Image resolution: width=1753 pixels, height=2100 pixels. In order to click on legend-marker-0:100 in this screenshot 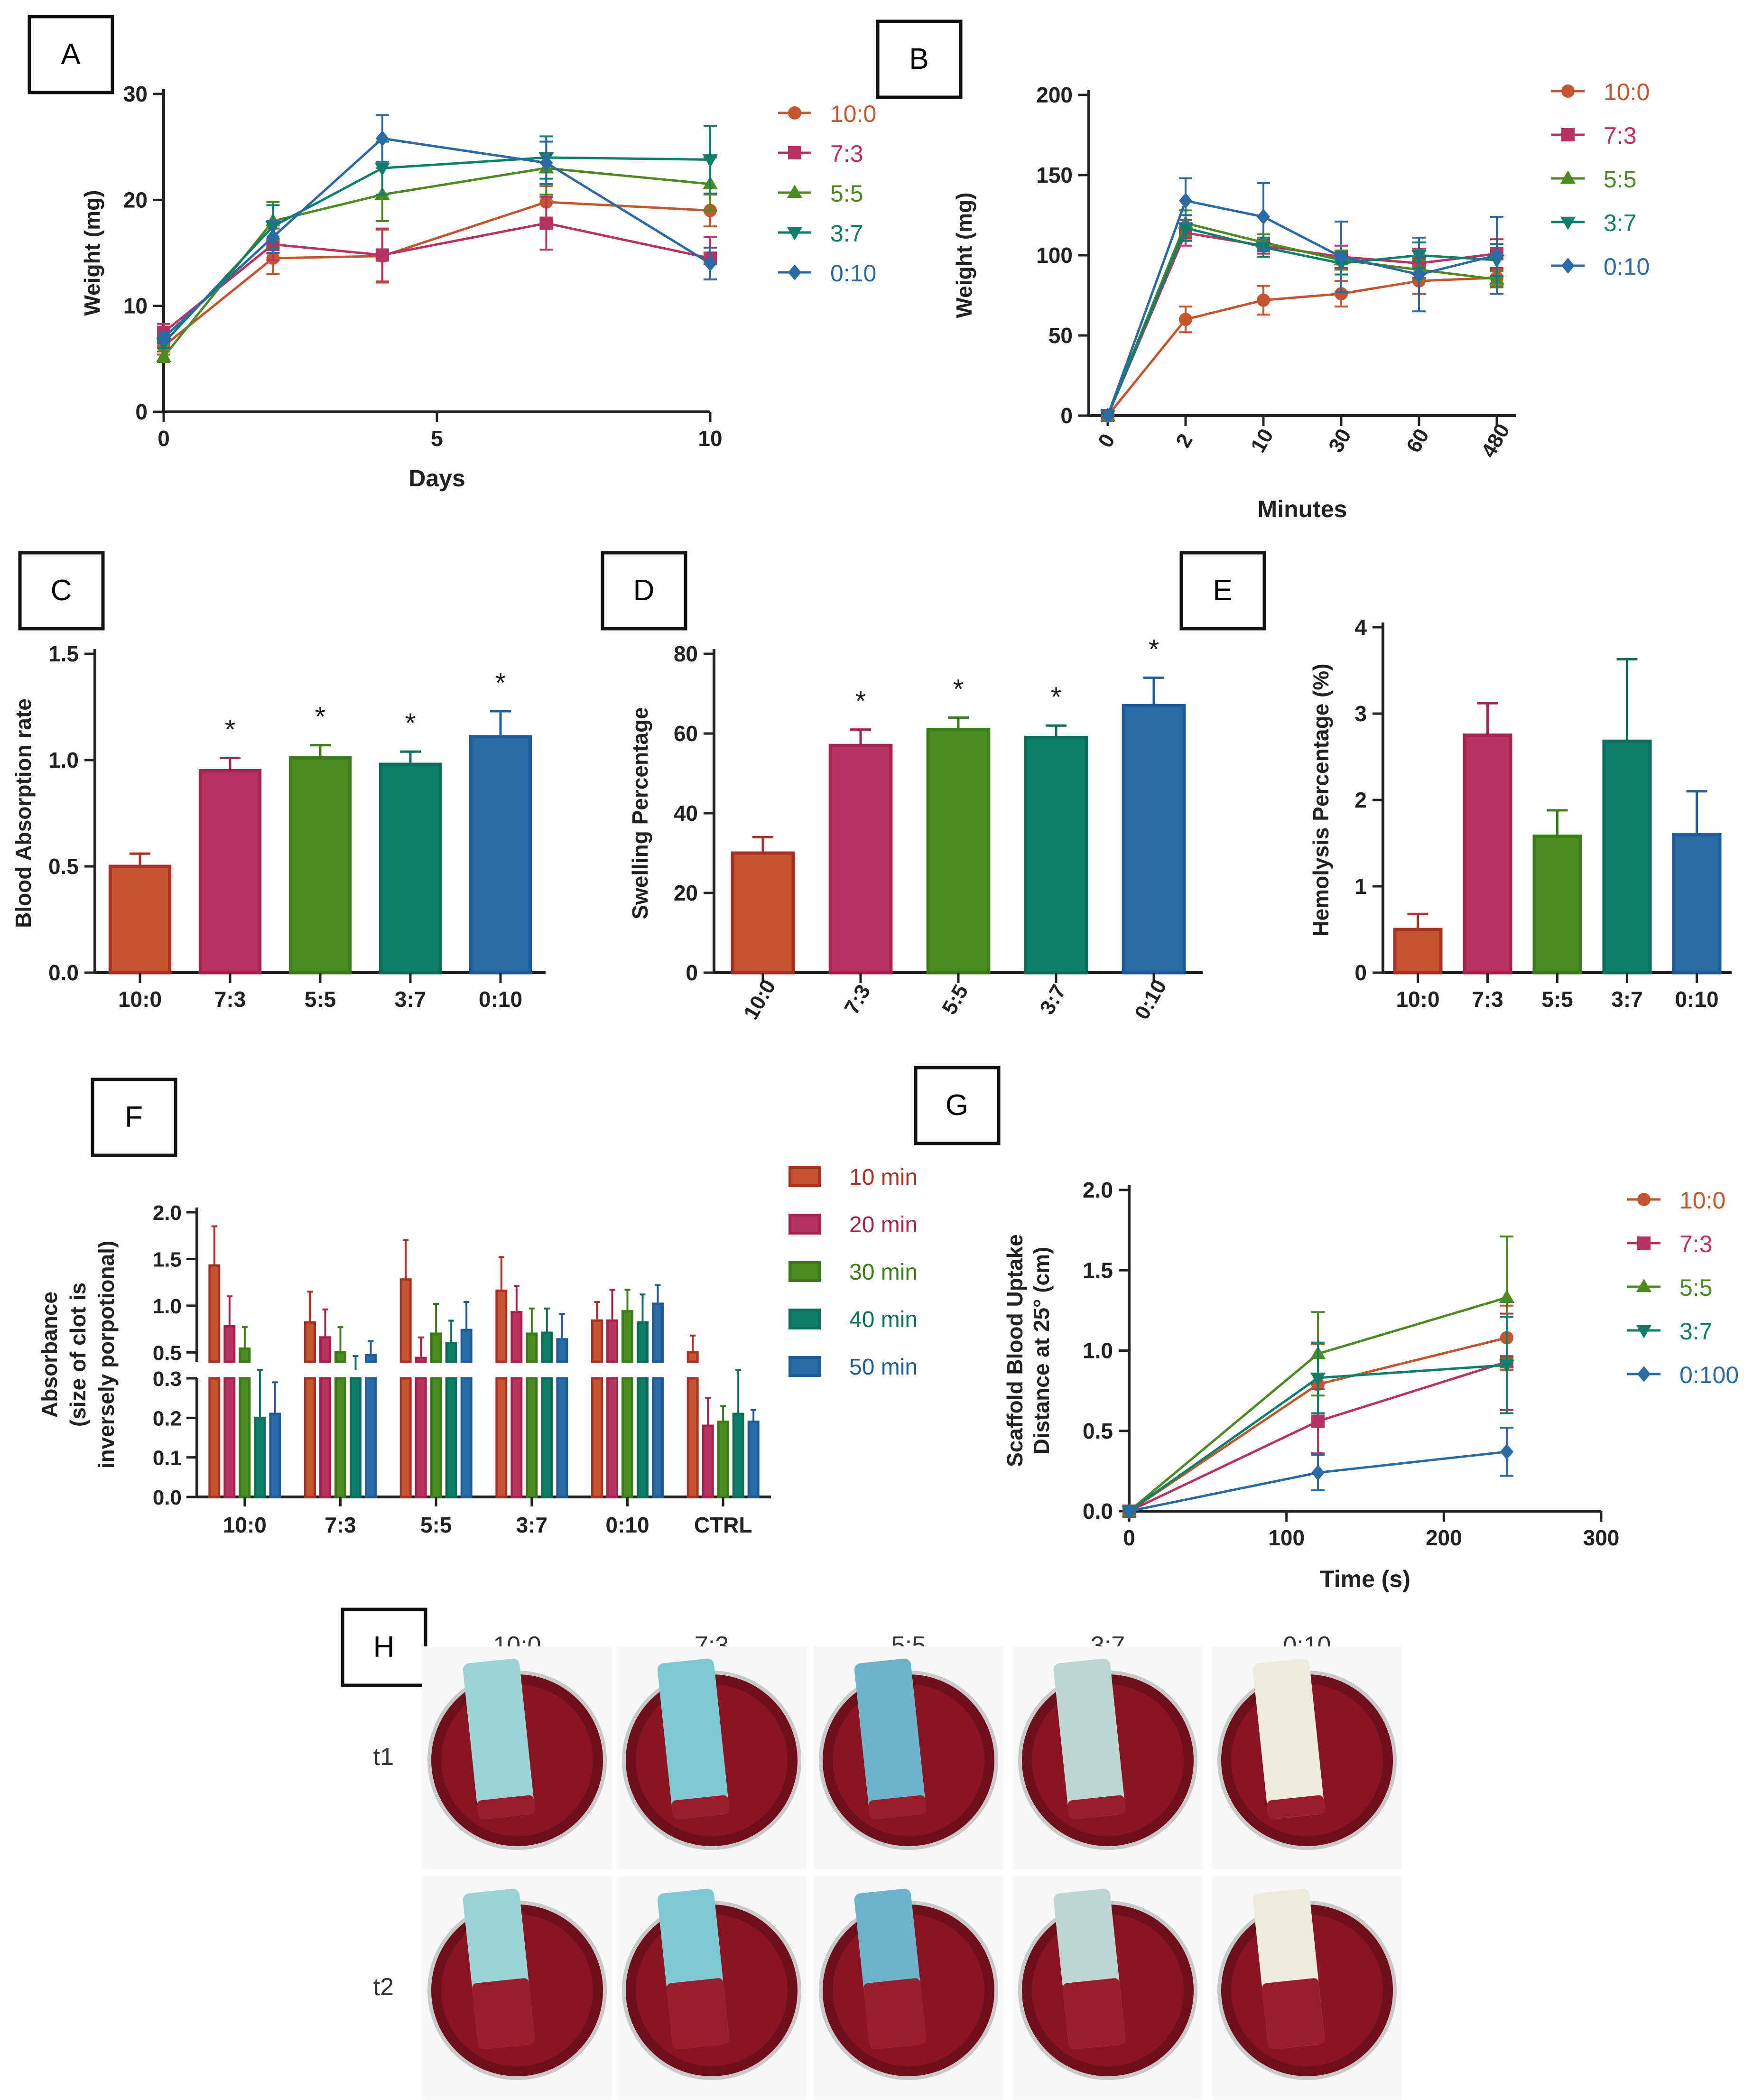, I will do `click(1644, 1374)`.